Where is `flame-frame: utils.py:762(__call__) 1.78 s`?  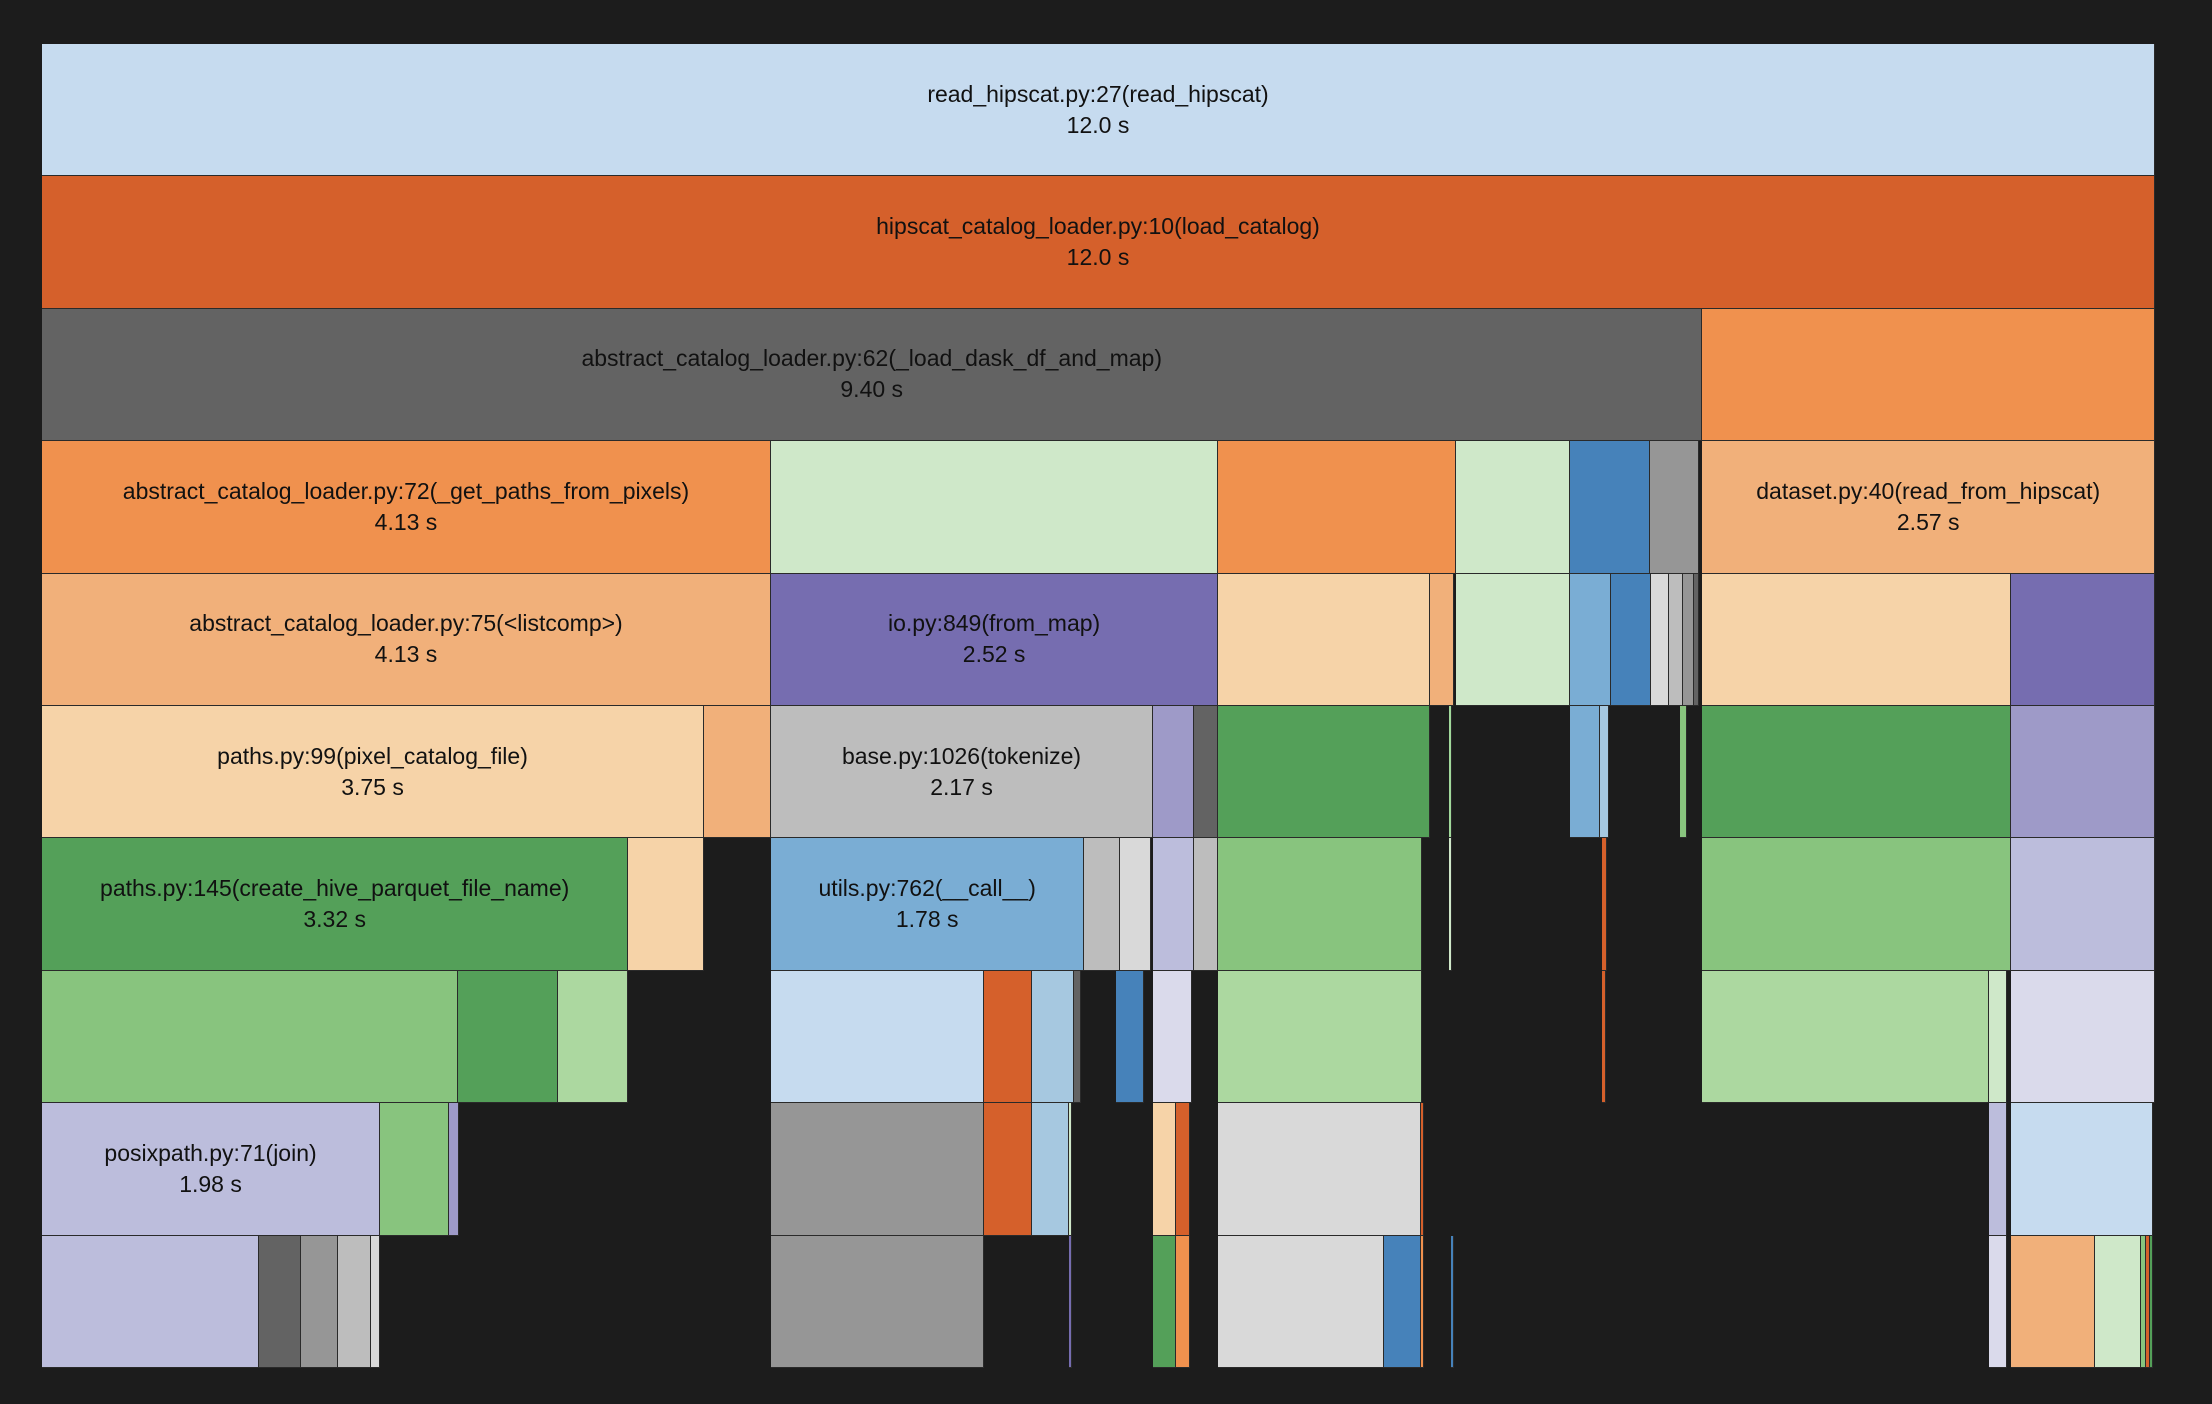
flame-frame: utils.py:762(__call__) 1.78 s is located at coordinates (927, 904).